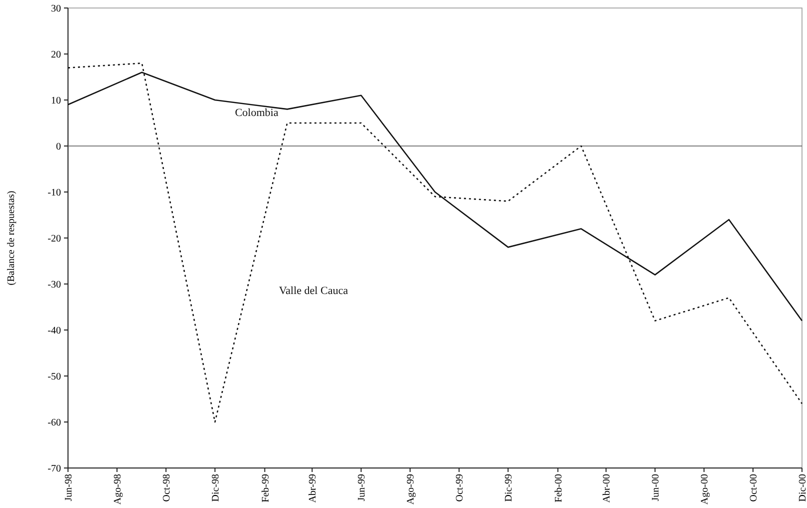  What do you see at coordinates (362, 488) in the screenshot?
I see `x-tick-label: Jun-99` at bounding box center [362, 488].